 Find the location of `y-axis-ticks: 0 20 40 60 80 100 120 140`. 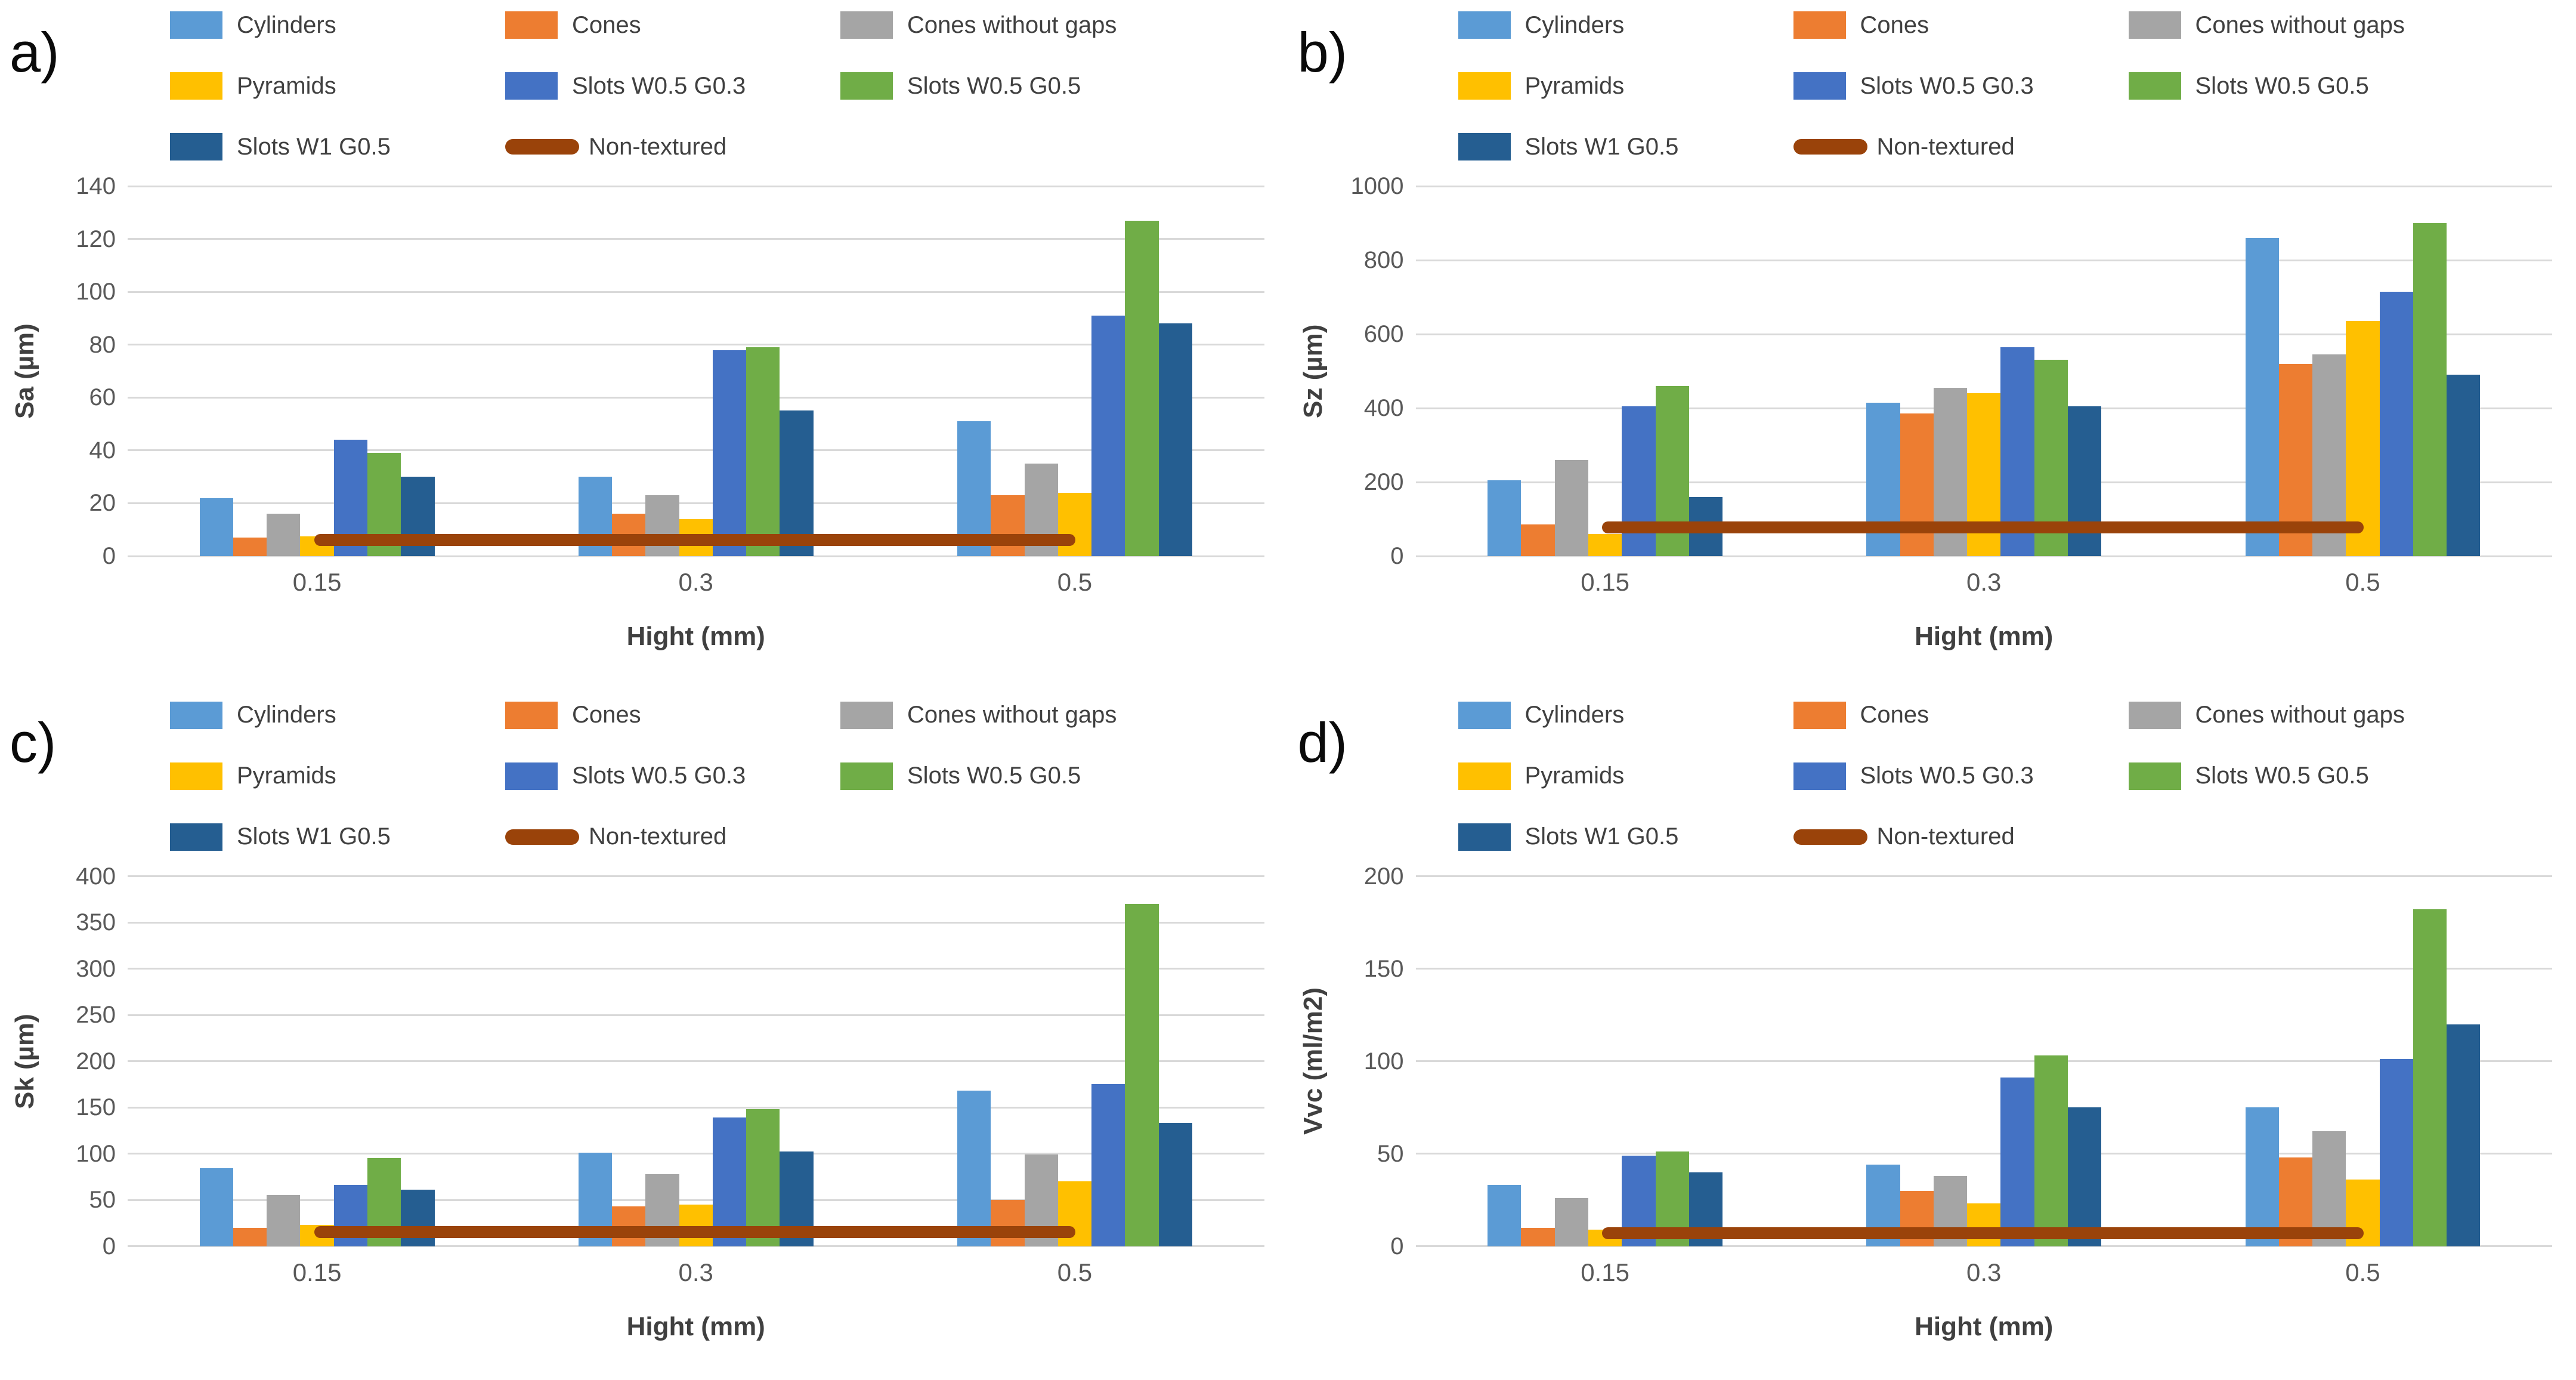

y-axis-ticks: 0 20 40 60 80 100 120 140 is located at coordinates (89, 371).